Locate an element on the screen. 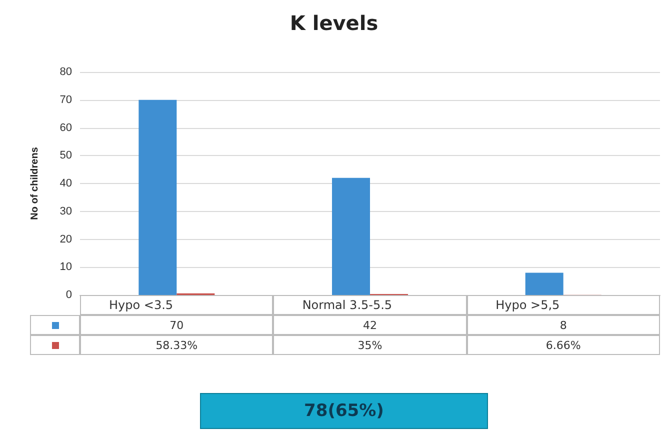 This screenshot has height=438, width=668. y-tick-label: 20 is located at coordinates (66, 239).